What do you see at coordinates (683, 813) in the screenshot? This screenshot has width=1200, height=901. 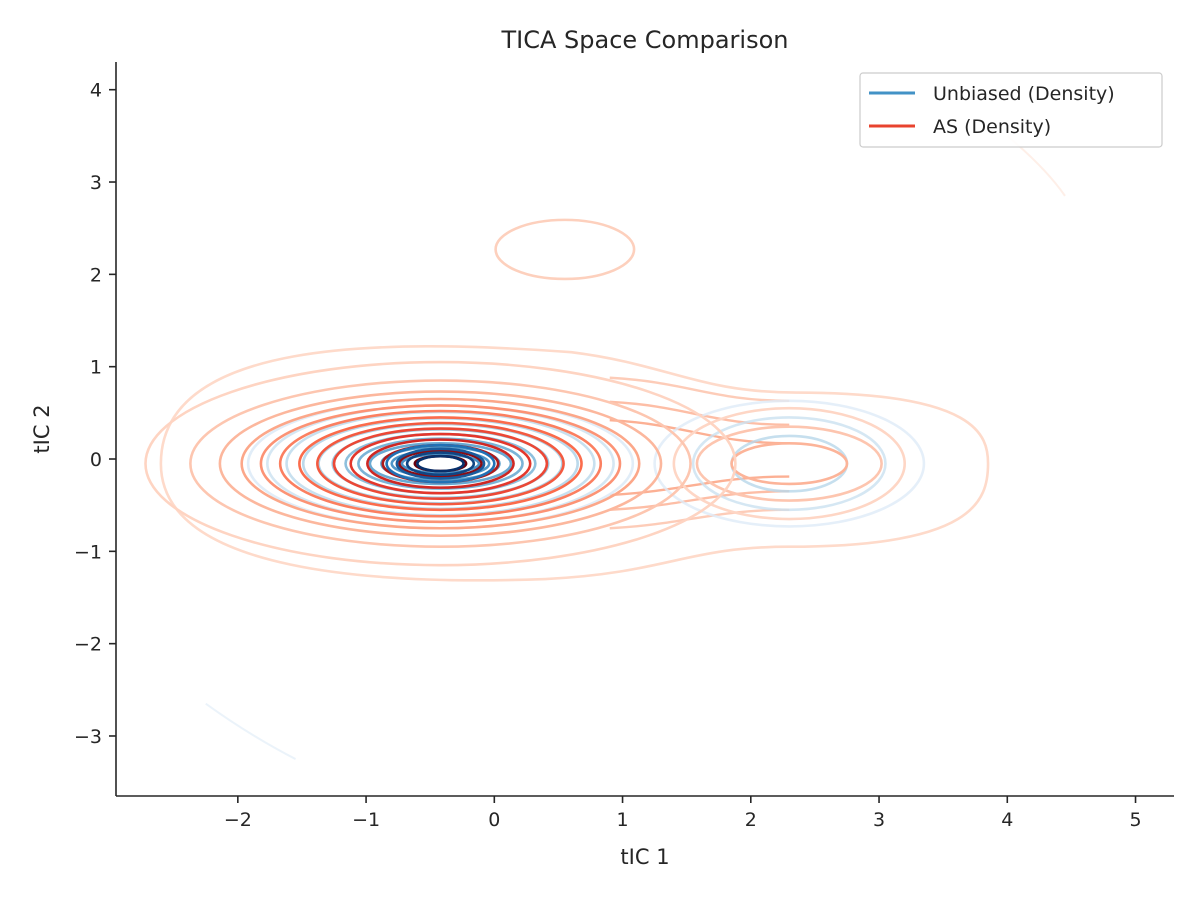 I see `x-ticks: −2 −1 0 1 2 3 4 5` at bounding box center [683, 813].